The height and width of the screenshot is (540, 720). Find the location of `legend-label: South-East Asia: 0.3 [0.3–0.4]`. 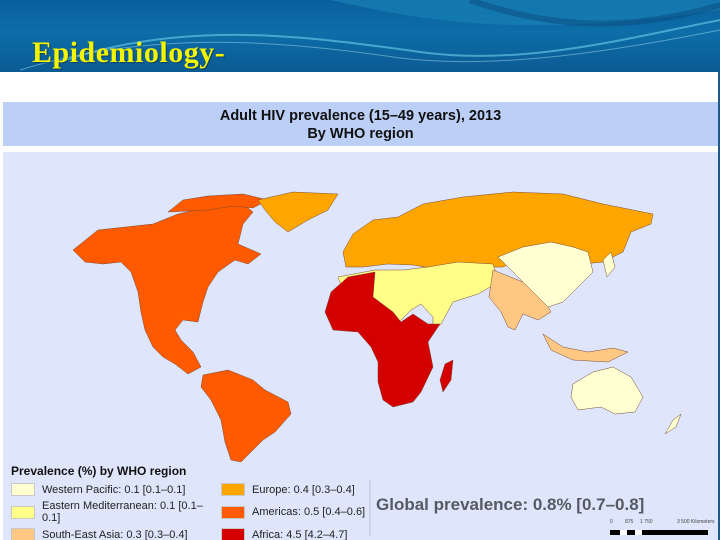

legend-label: South-East Asia: 0.3 [0.3–0.4] is located at coordinates (115, 534).